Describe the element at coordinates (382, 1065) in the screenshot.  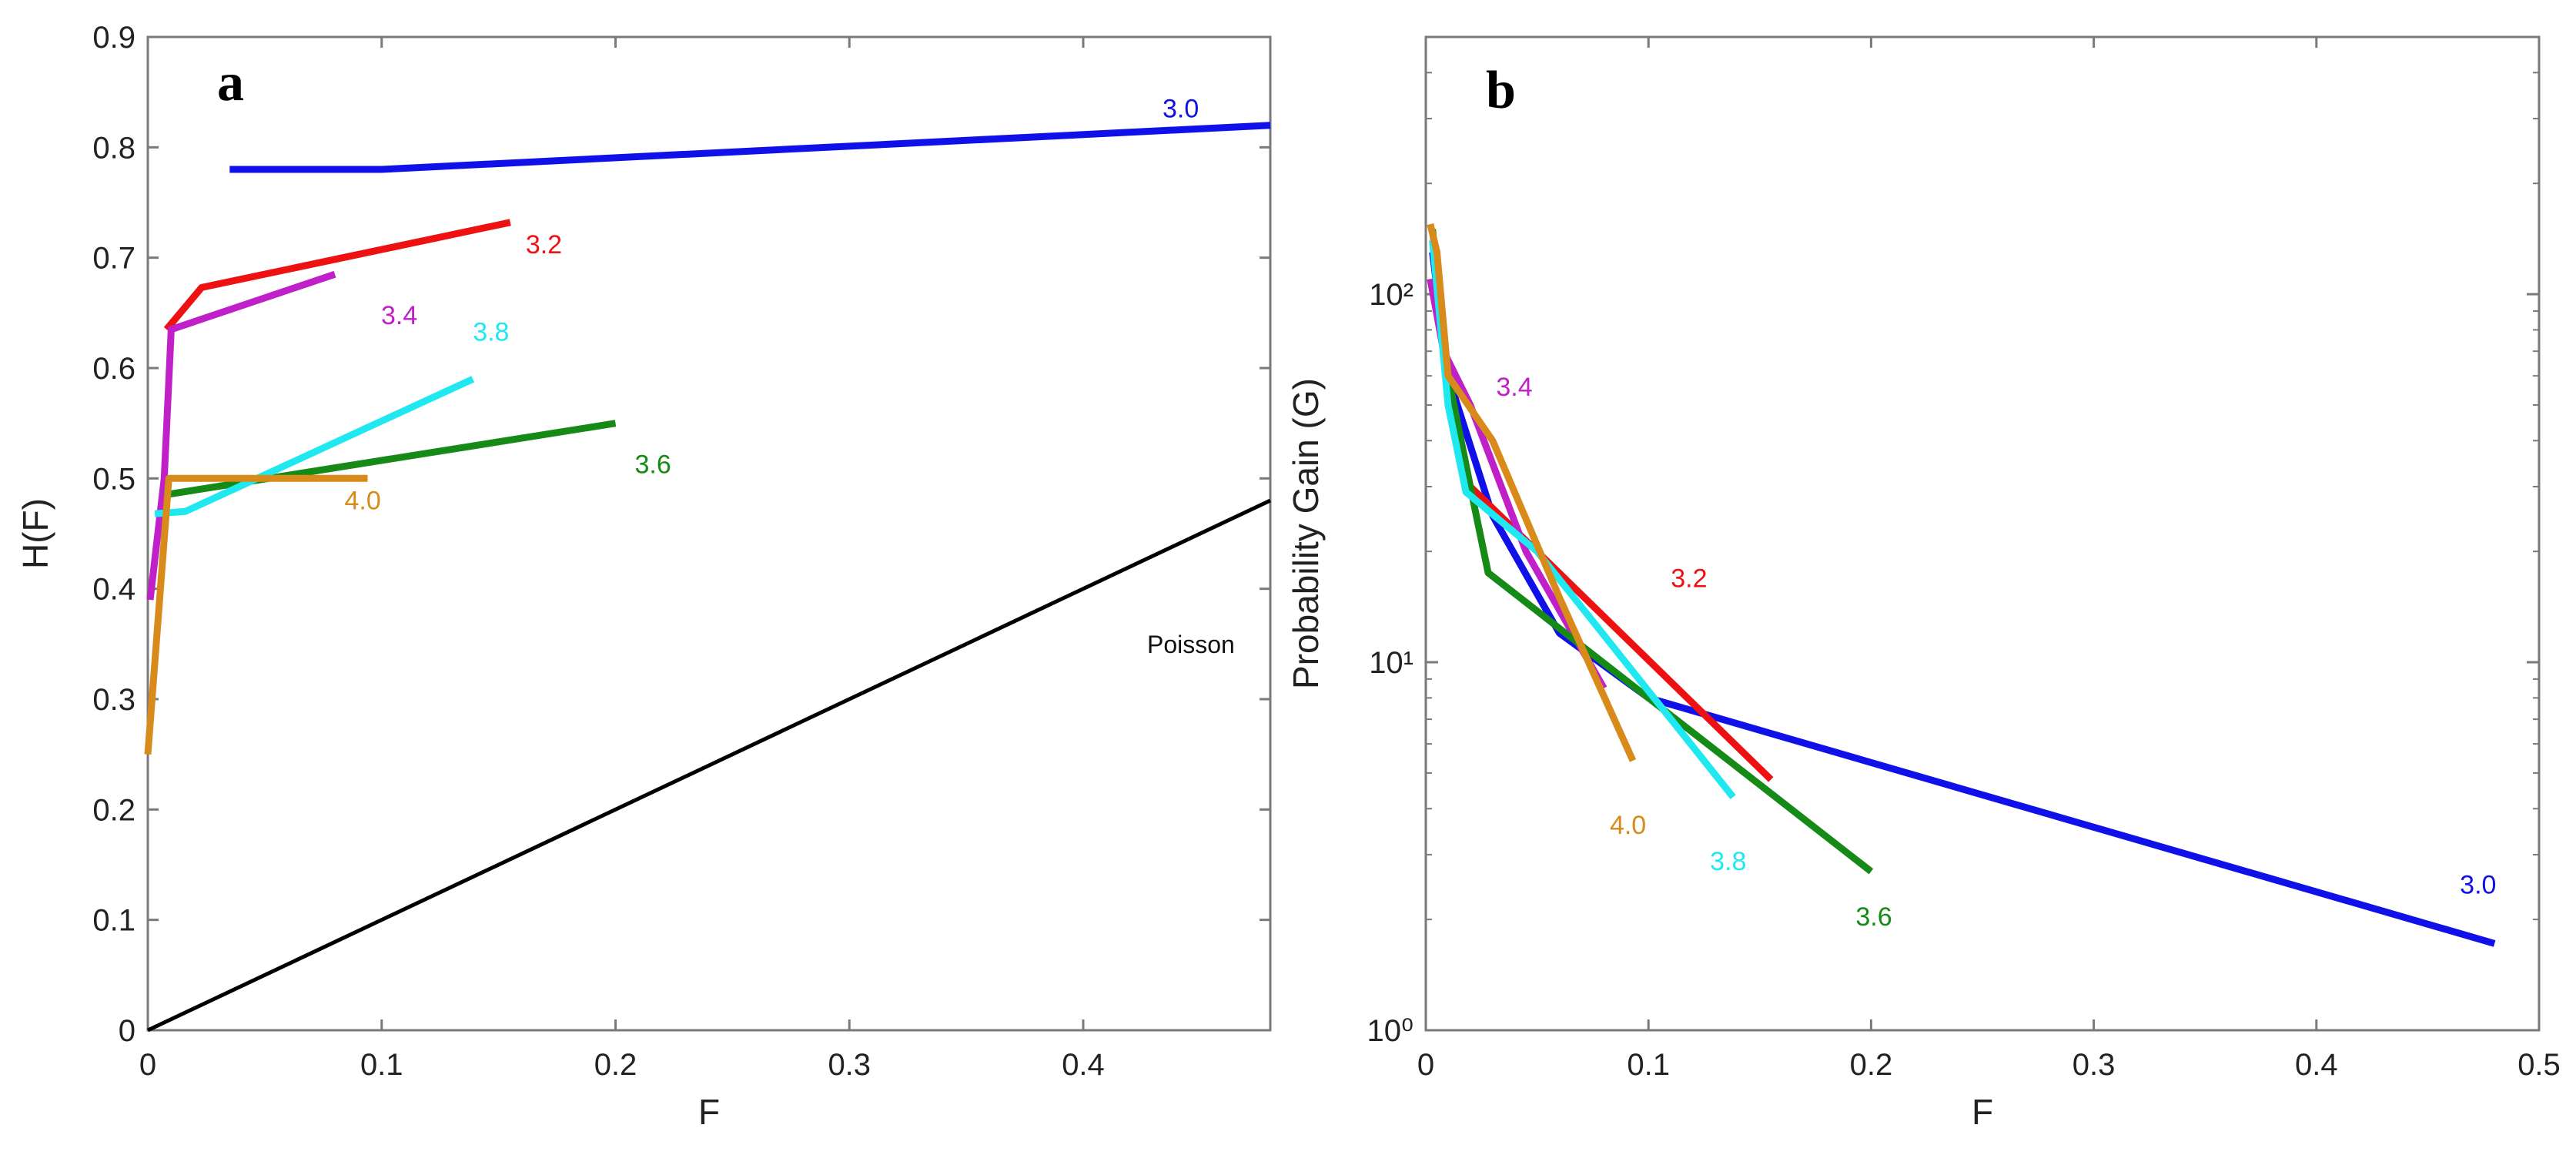
I see `x-tick-label-a: 0.1` at that location.